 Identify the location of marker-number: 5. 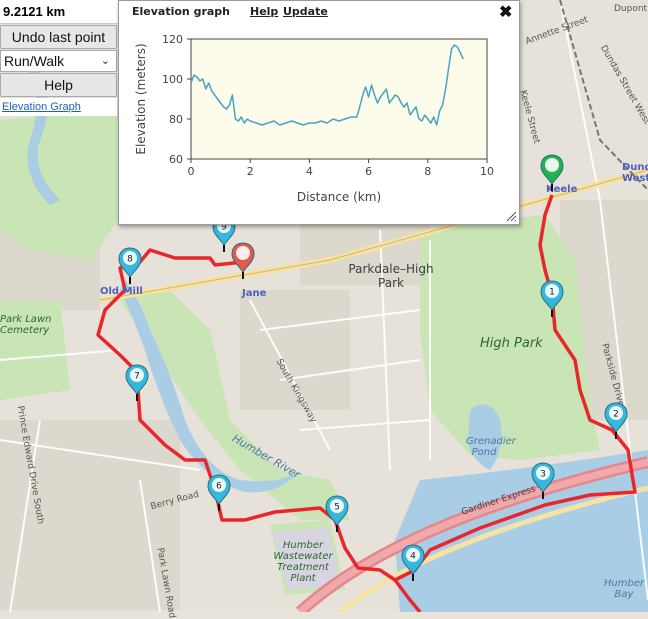
(337, 508).